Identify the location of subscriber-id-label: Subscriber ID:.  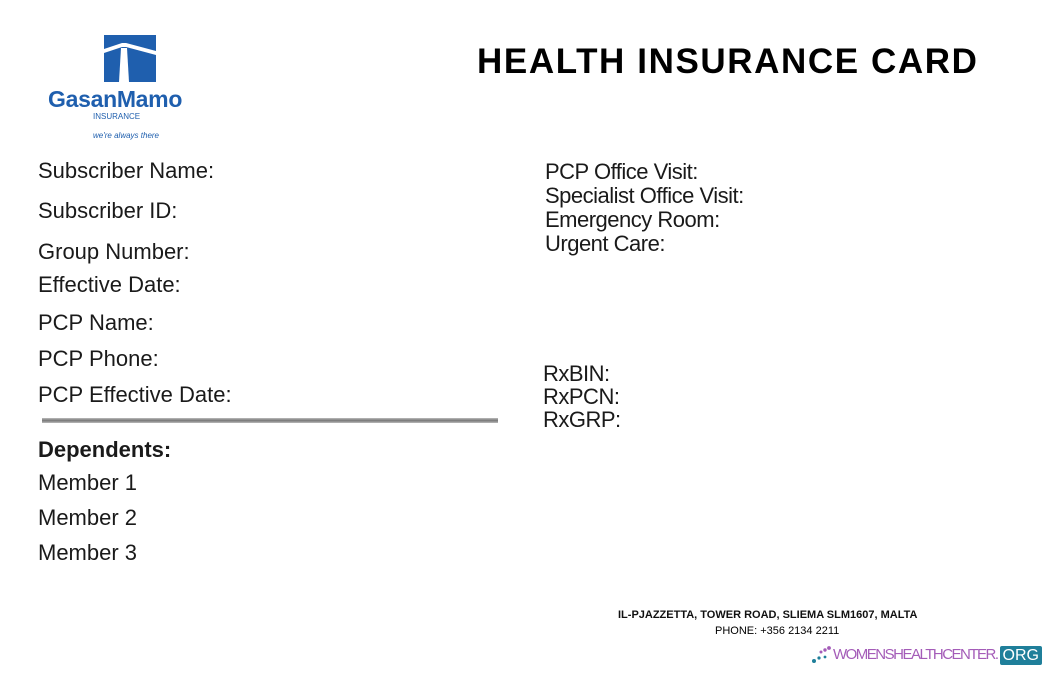
(108, 210).